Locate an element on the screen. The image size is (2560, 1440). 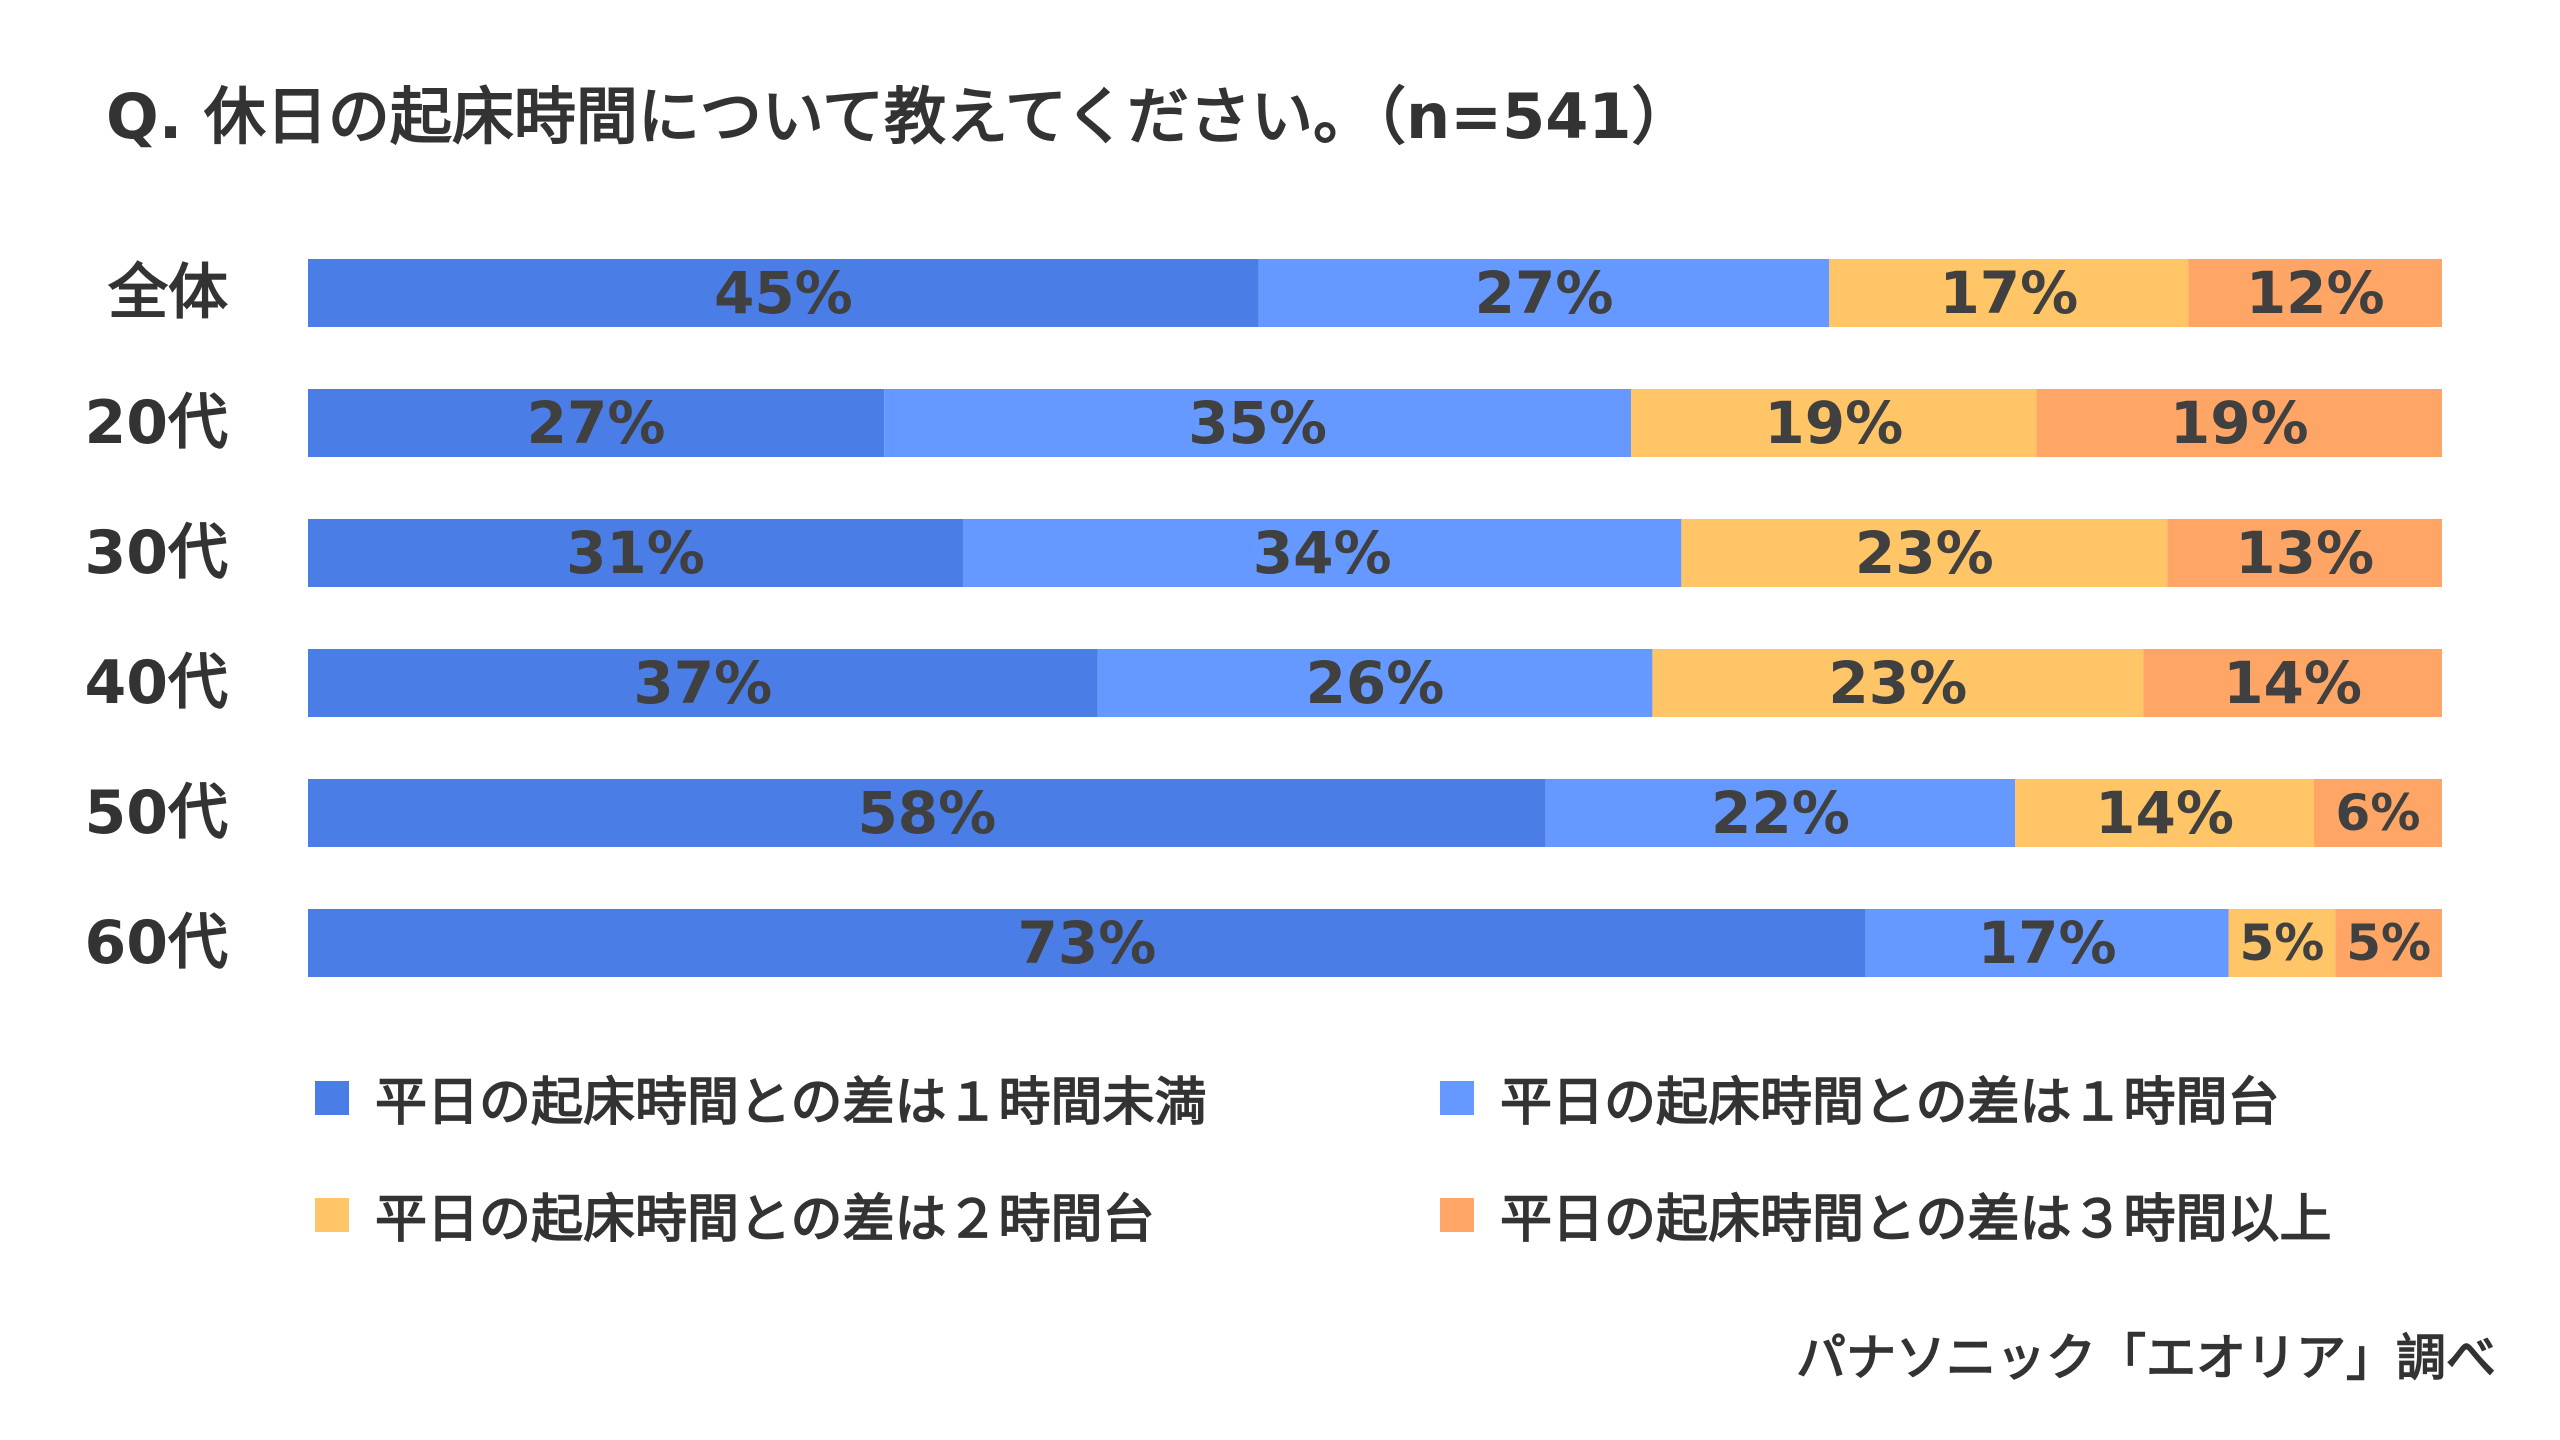
data-label: 35% is located at coordinates (1257, 423).